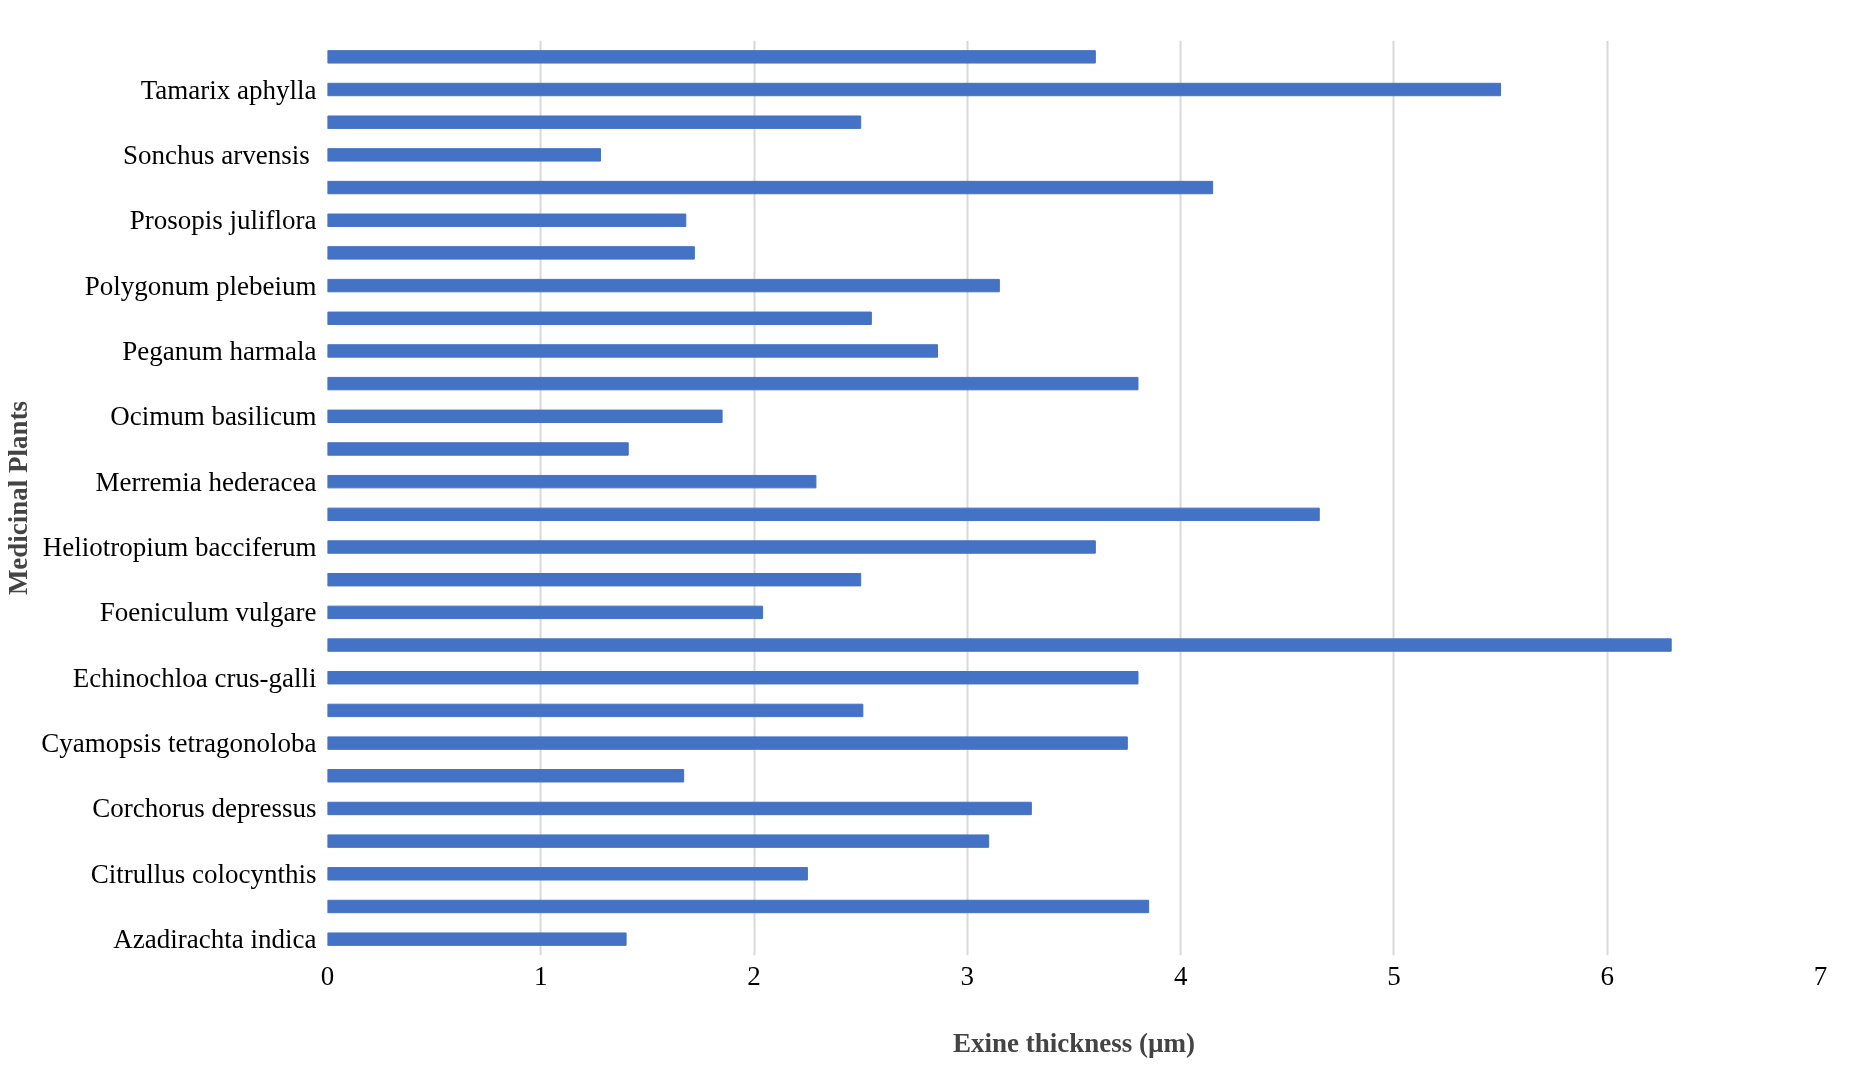  I want to click on x-tick-label: 1, so click(541, 975).